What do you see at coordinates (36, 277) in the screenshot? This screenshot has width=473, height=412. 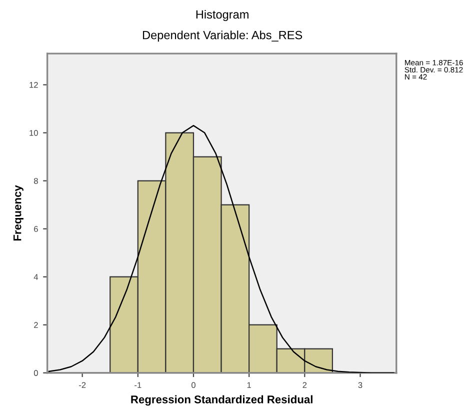 I see `y-tick-label: 4` at bounding box center [36, 277].